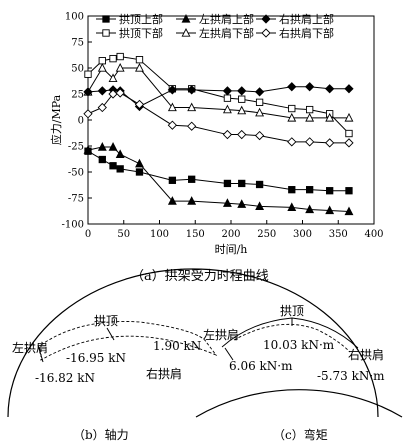 Image resolution: width=411 pixels, height=444 pixels. What do you see at coordinates (300, 435) in the screenshot?
I see `moment-caption: （c）弯矩` at bounding box center [300, 435].